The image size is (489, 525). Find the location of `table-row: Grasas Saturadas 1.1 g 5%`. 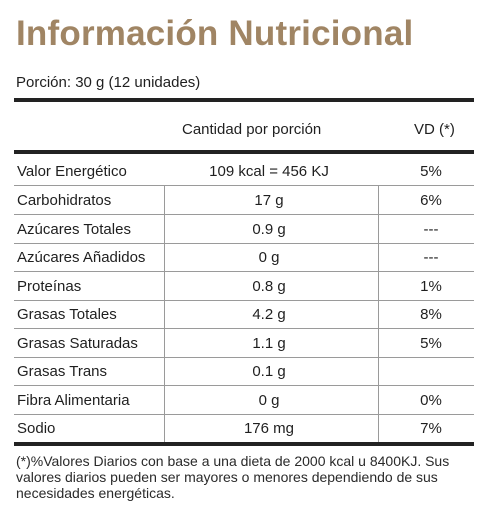

table-row: Grasas Saturadas 1.1 g 5% is located at coordinates (244, 343).